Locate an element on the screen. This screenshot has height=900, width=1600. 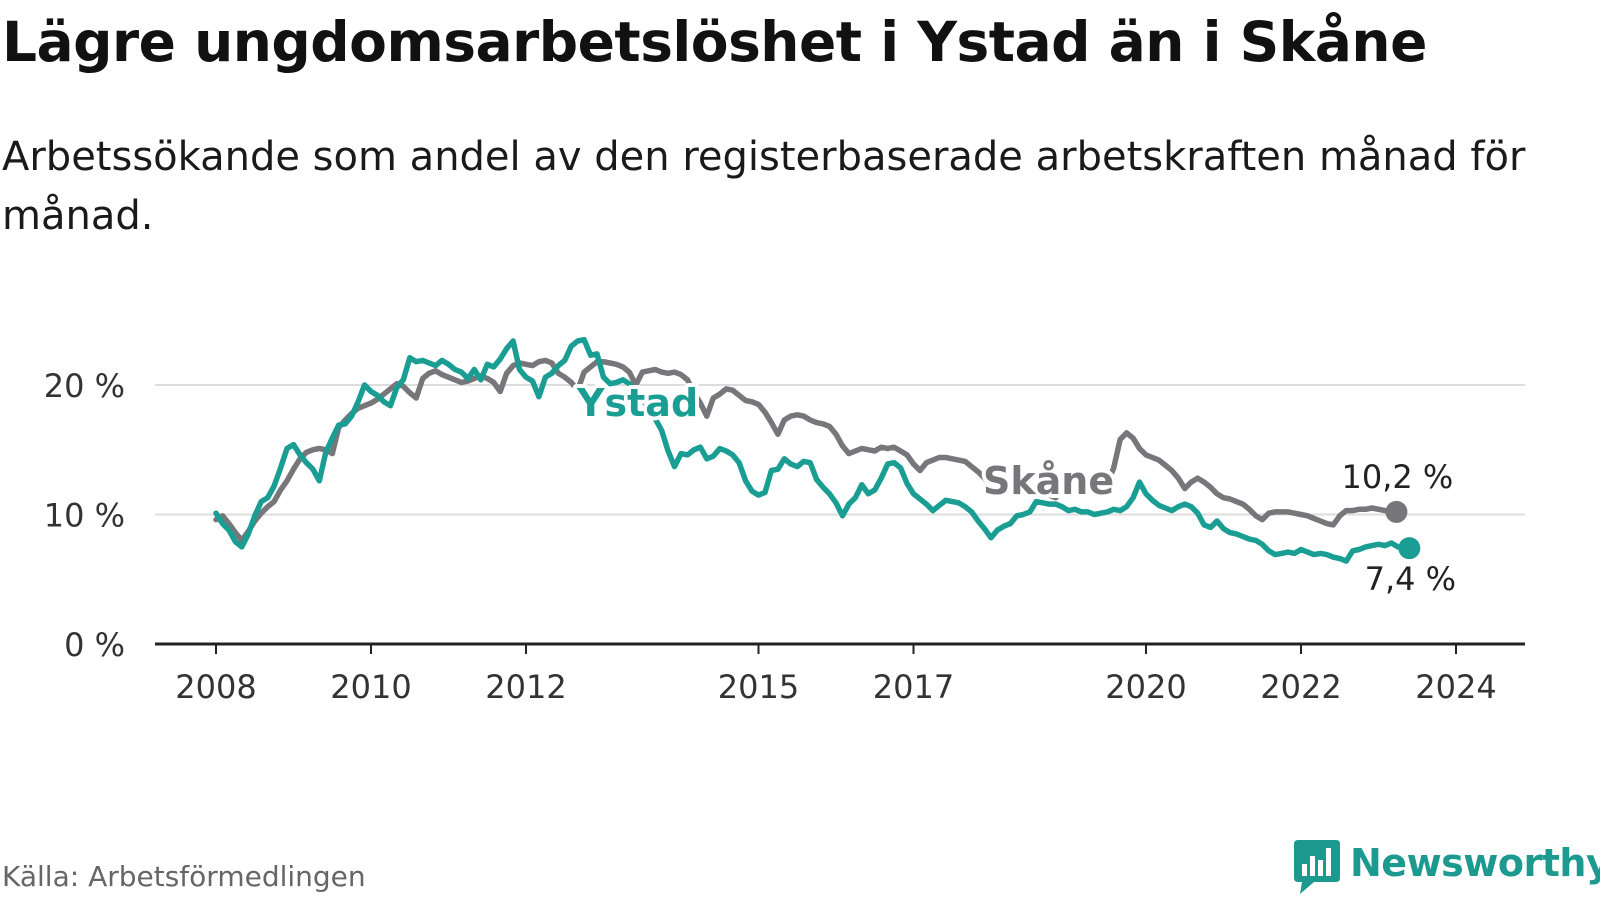
x-tick-label: 2024 is located at coordinates (1455, 687).